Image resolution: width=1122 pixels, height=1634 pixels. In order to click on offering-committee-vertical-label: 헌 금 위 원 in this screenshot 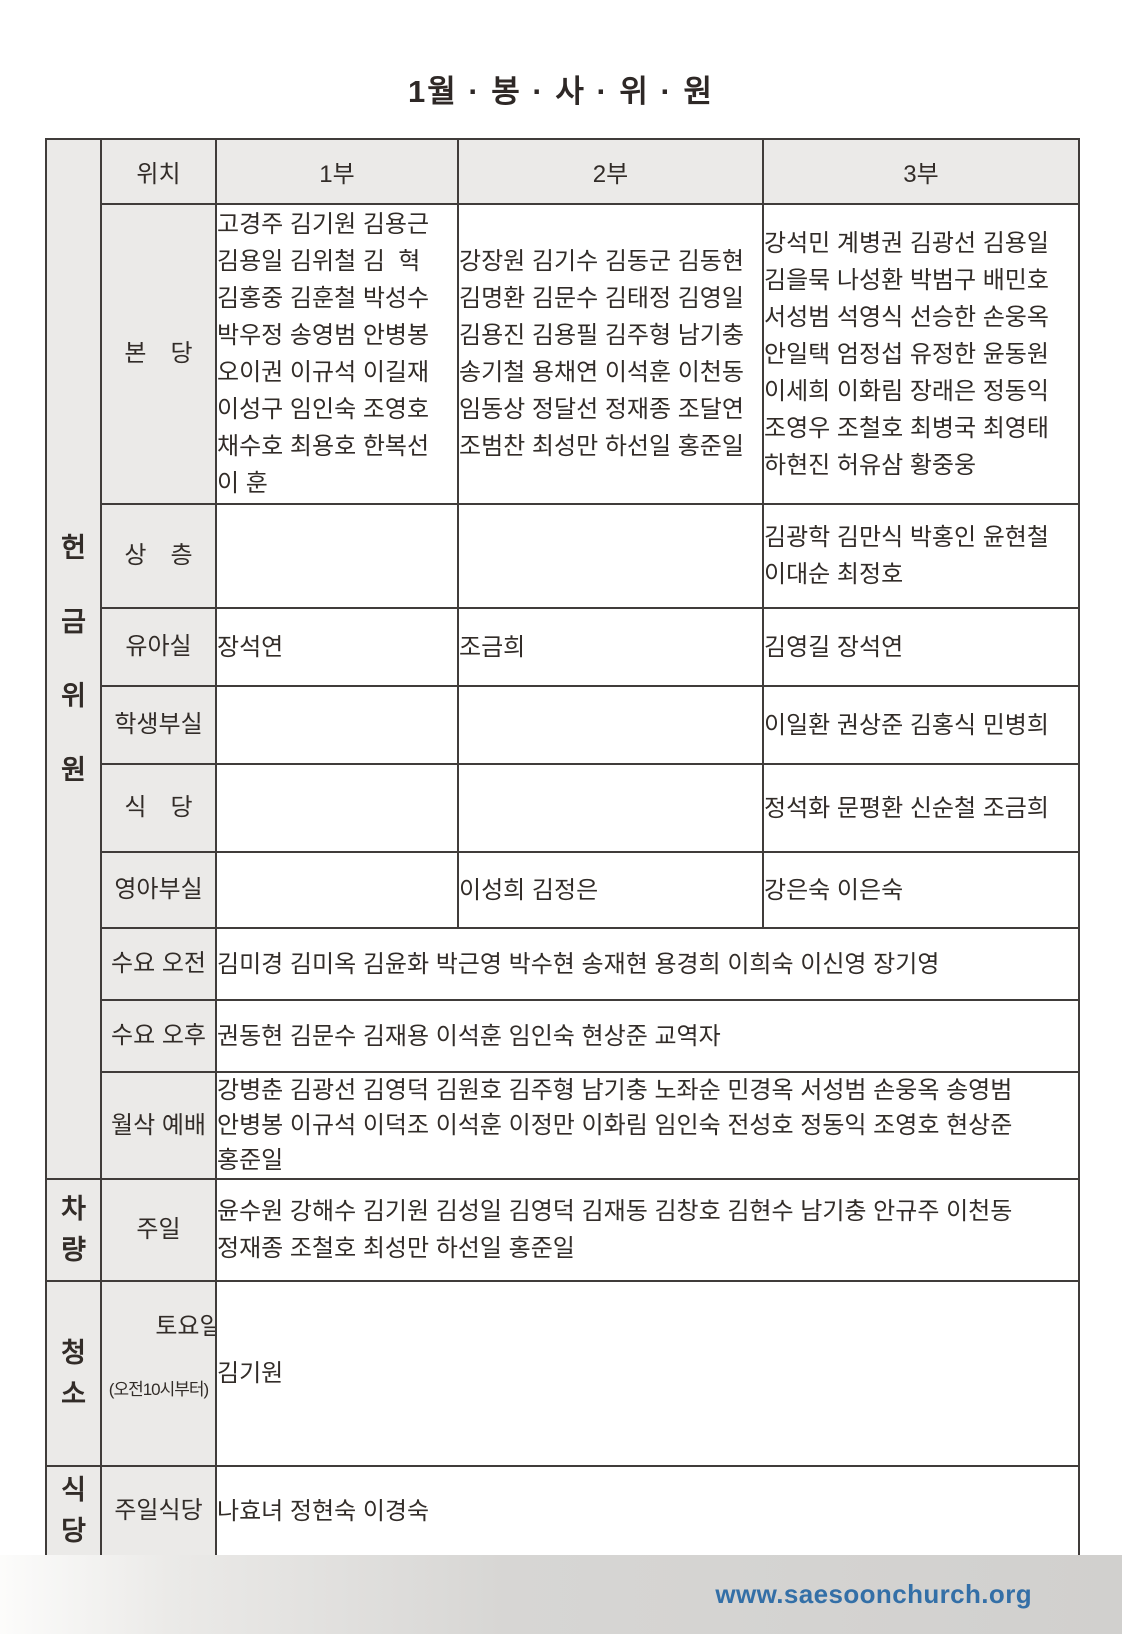, I will do `click(73, 658)`.